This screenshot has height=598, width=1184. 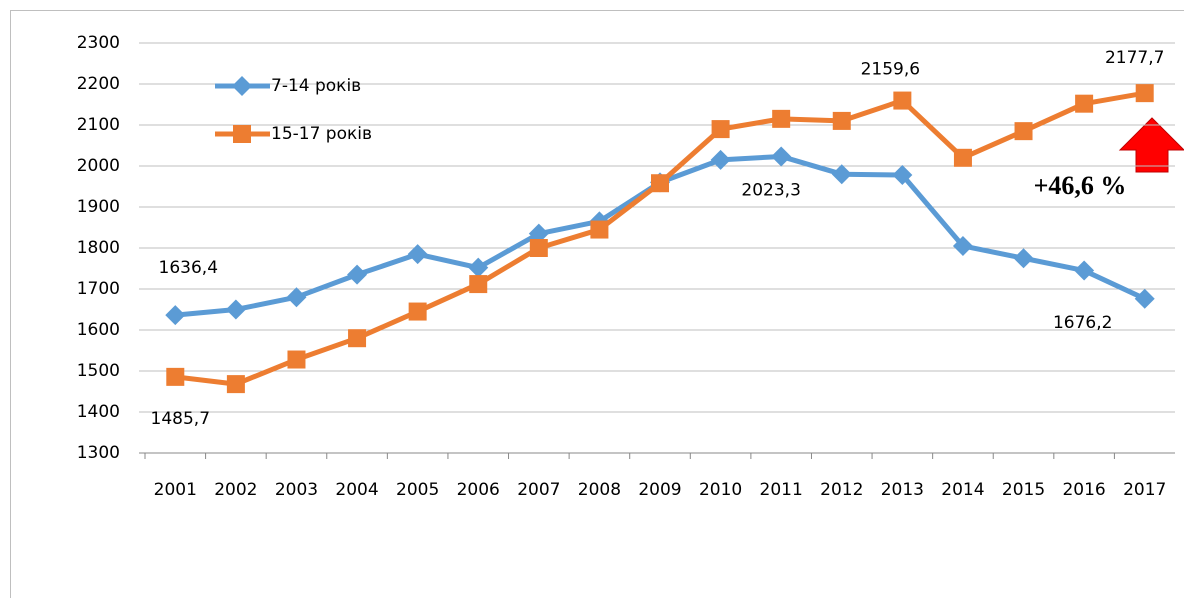 I want to click on y-tick-label: 1600, so click(x=98, y=330).